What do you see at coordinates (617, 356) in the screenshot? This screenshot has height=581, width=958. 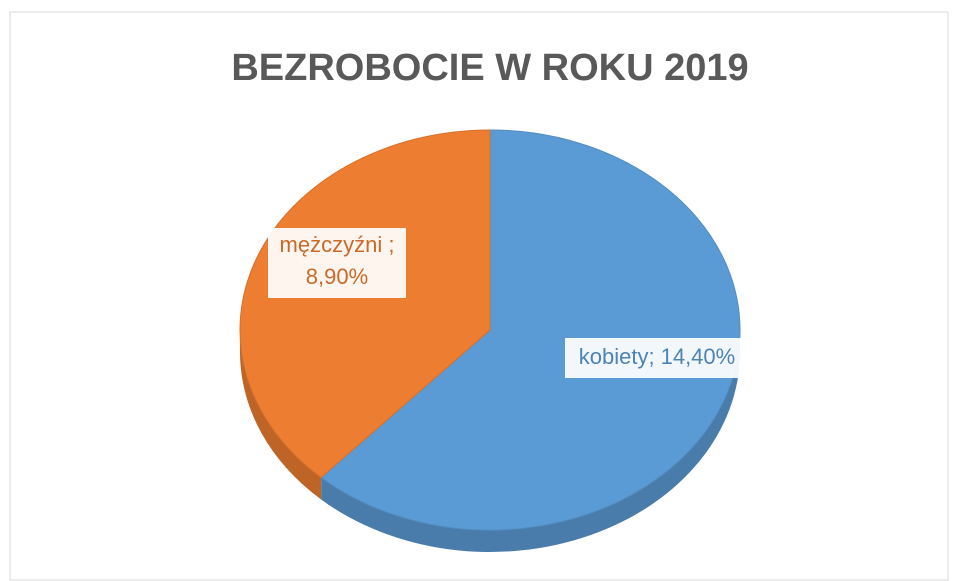 I see `data-label-part: kobiety;` at bounding box center [617, 356].